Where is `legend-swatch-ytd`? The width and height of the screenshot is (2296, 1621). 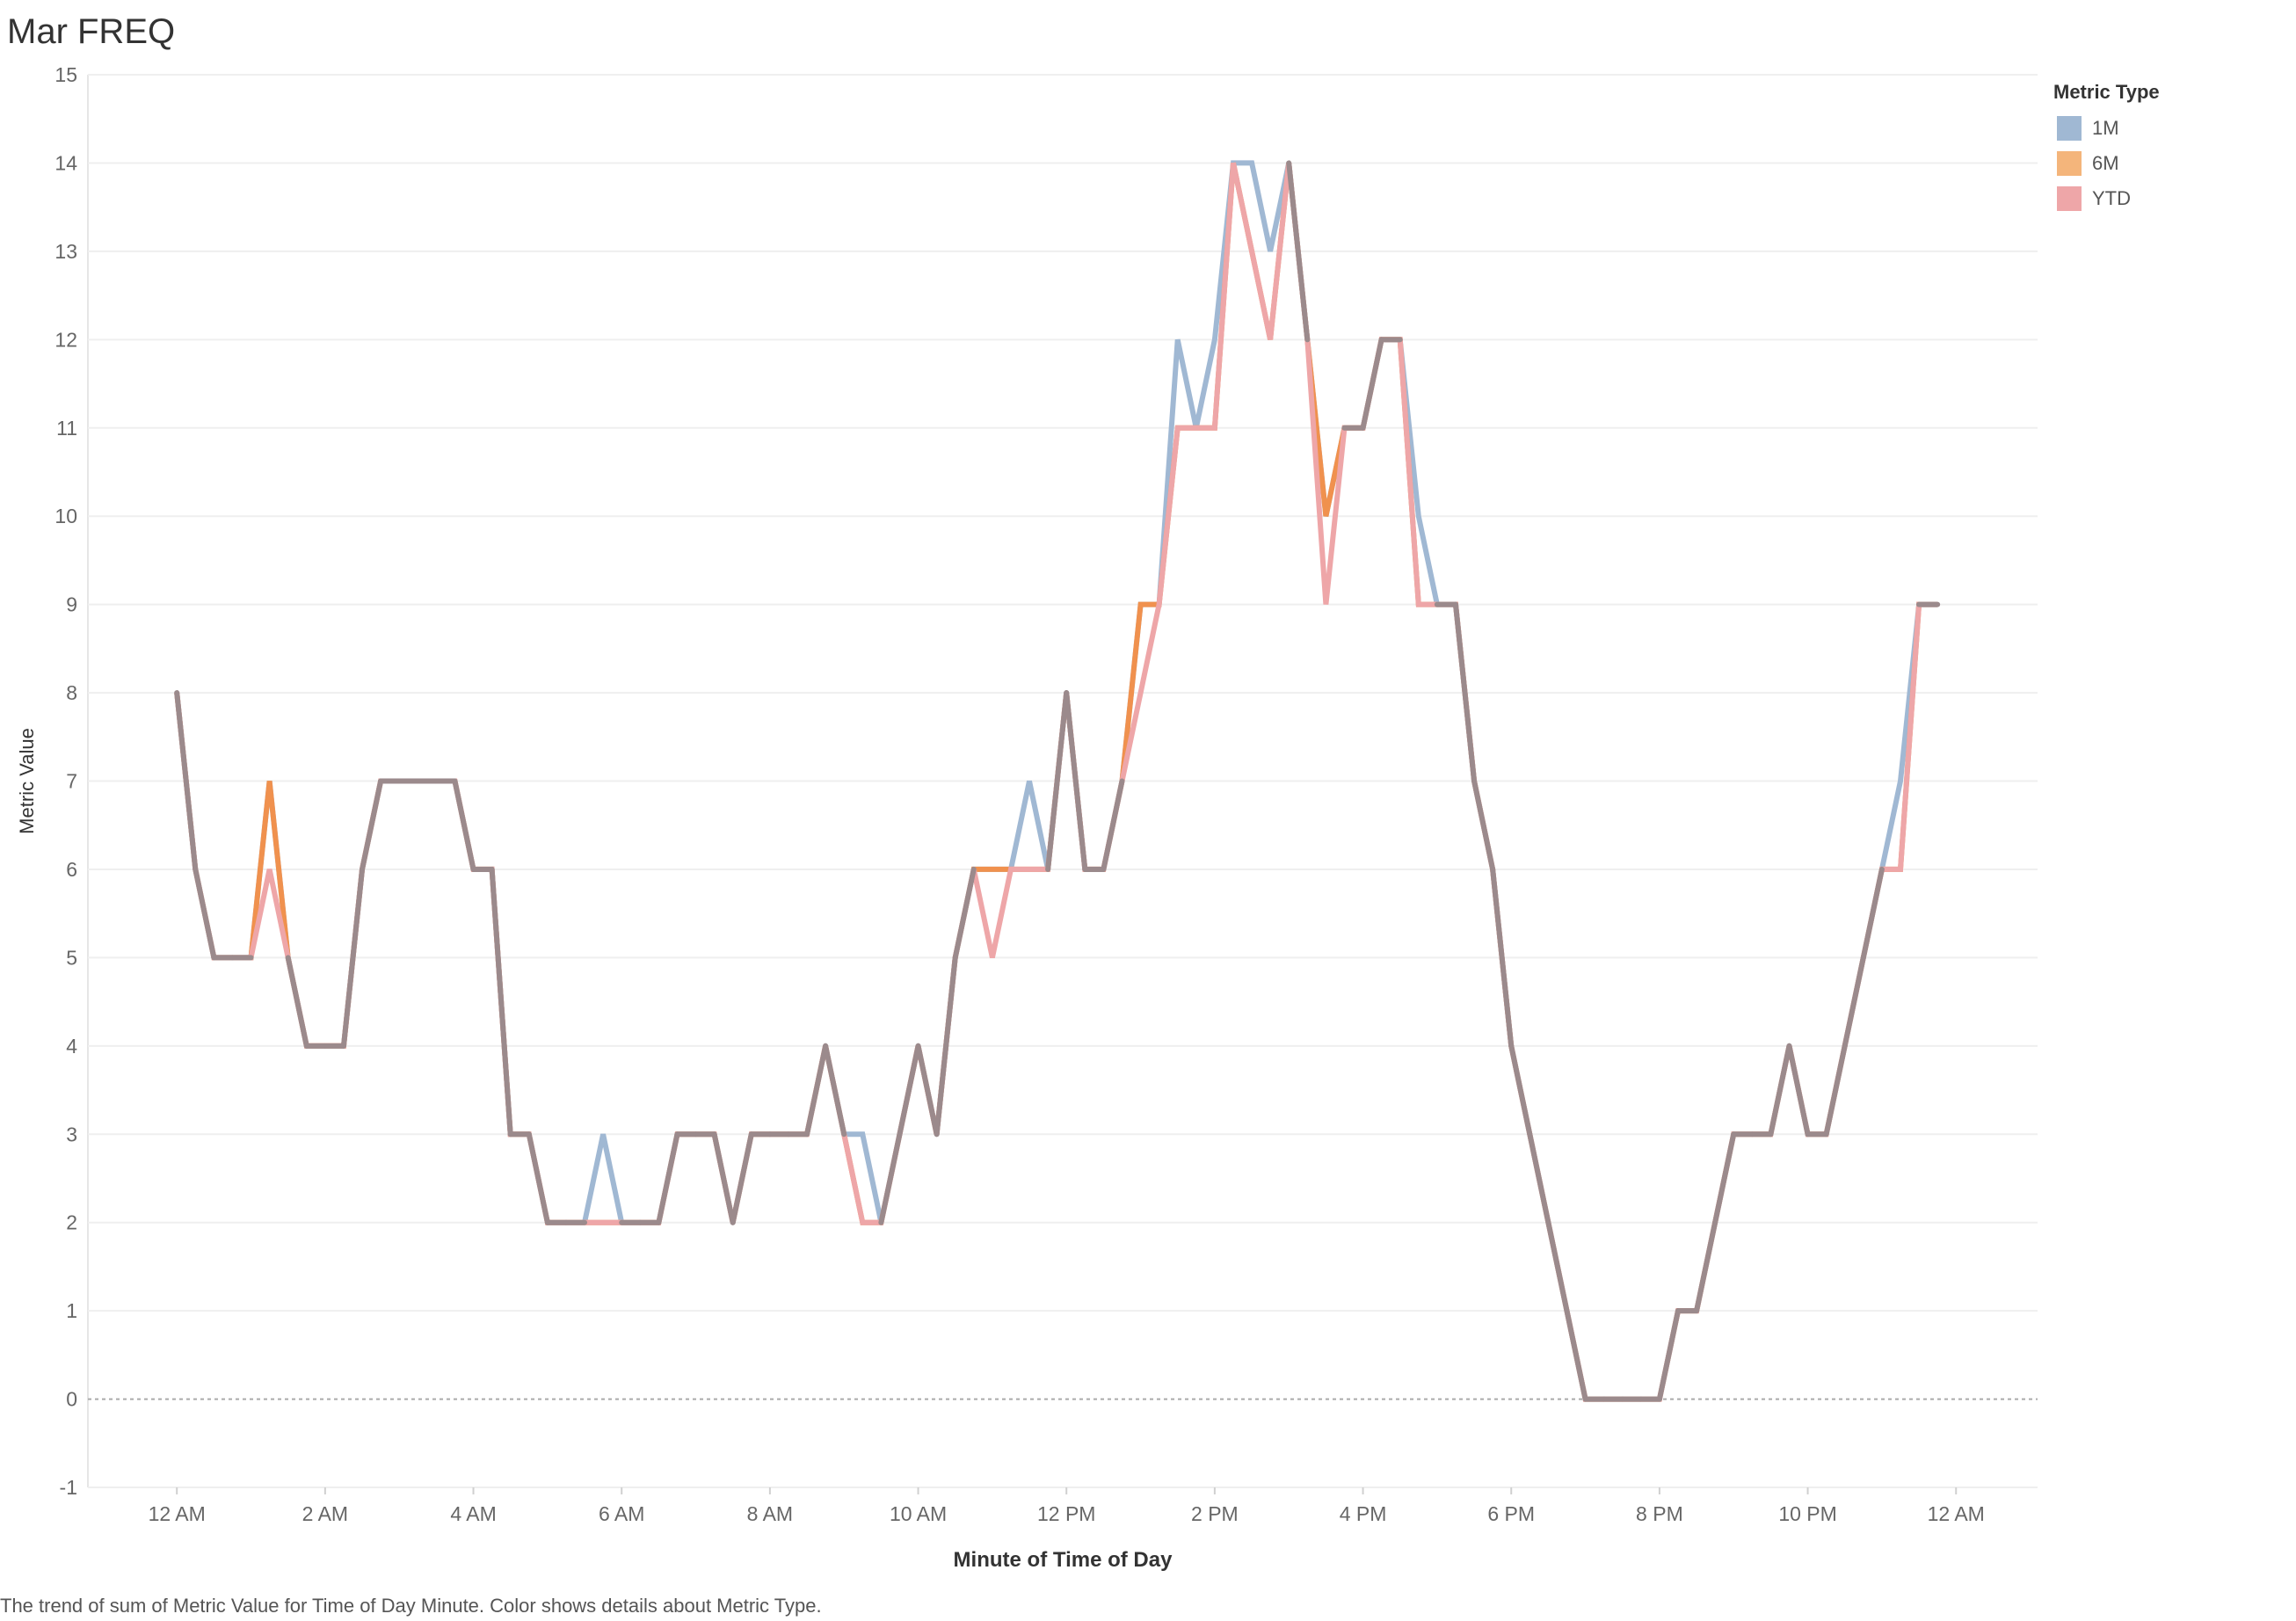
legend-swatch-ytd is located at coordinates (2069, 198).